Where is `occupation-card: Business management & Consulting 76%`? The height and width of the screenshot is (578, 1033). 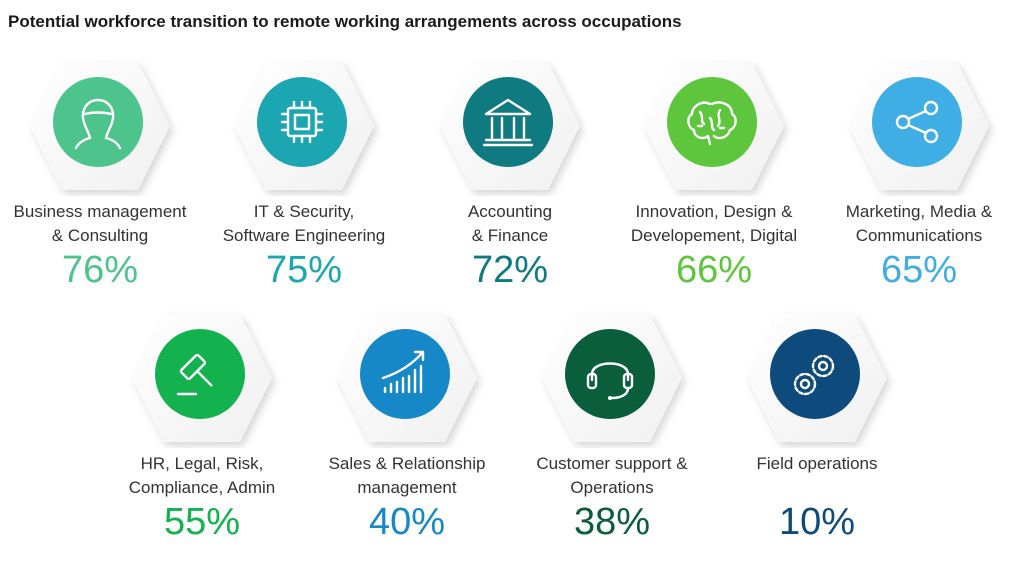 occupation-card: Business management & Consulting 76% is located at coordinates (100, 191).